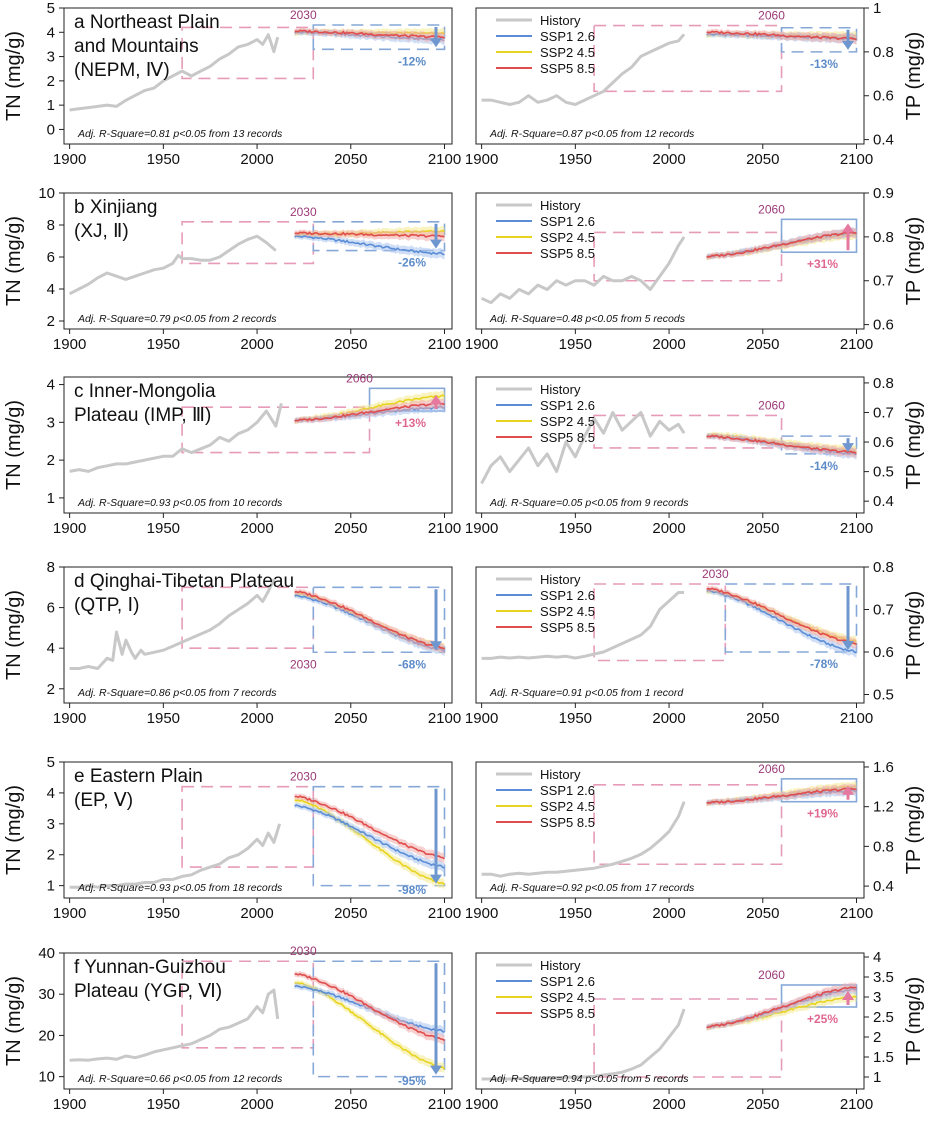 Image resolution: width=930 pixels, height=1121 pixels. Describe the element at coordinates (586, 693) in the screenshot. I see `fit-statistics-text: Adj. R-Square=0.91 p<0.05 from 1 record` at that location.